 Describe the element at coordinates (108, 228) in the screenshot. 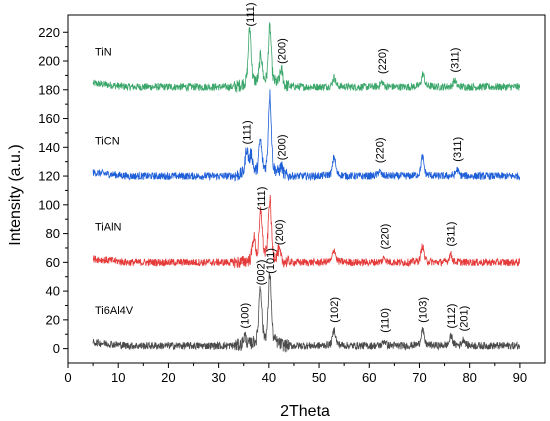

I see `series-label-tialn: TiAlN` at that location.